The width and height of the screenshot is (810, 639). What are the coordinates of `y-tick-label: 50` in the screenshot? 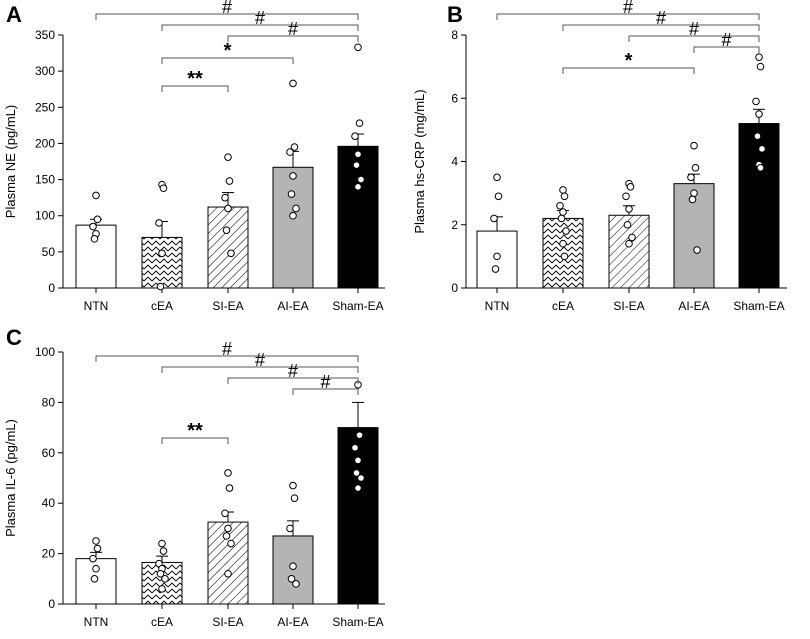 It's located at (49, 252).